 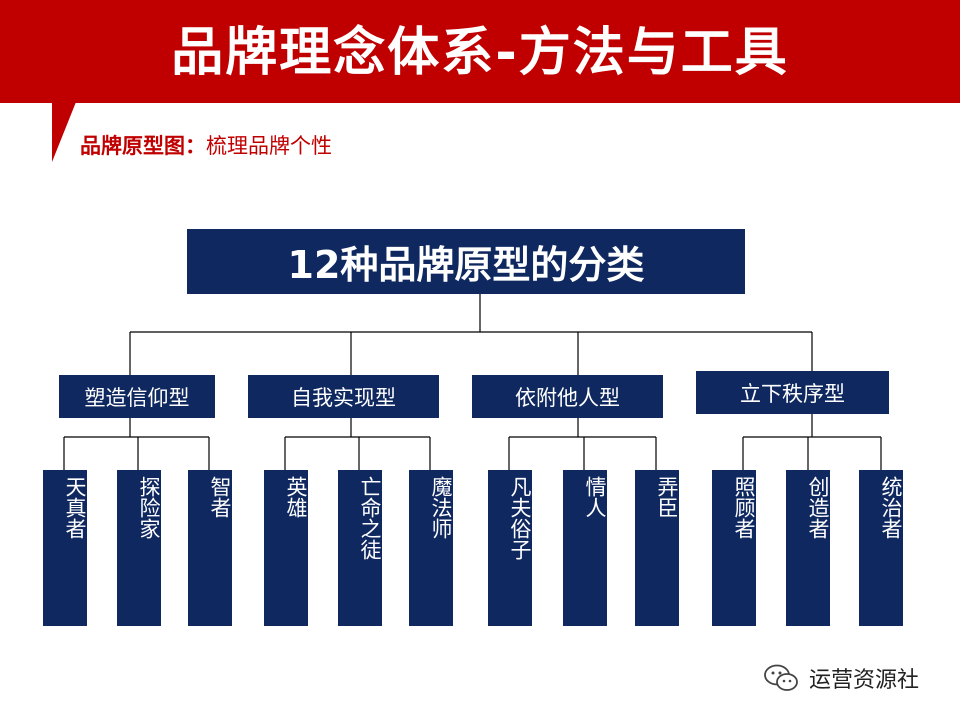 What do you see at coordinates (441, 507) in the screenshot?
I see `leaf-label: 魔法师` at bounding box center [441, 507].